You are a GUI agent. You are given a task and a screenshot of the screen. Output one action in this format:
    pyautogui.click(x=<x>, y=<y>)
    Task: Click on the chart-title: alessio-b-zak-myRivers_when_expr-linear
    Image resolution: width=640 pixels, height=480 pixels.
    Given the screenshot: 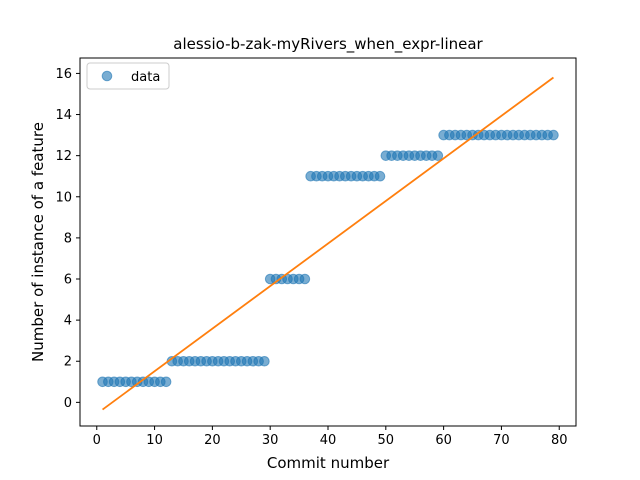 What is the action you would take?
    pyautogui.click(x=328, y=44)
    